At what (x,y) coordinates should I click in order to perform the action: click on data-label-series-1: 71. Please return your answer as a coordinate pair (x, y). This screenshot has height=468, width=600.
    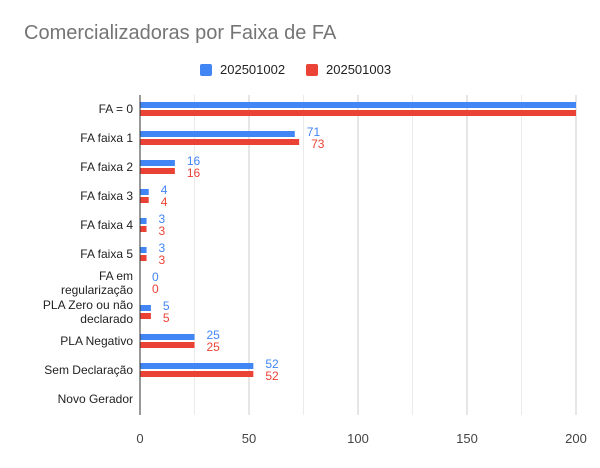
    Looking at the image, I should click on (314, 132).